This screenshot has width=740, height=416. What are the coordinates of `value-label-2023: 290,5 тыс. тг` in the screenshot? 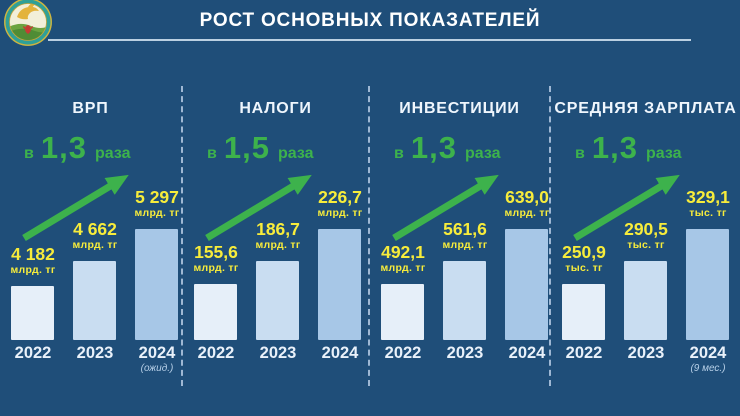 It's located at (646, 234).